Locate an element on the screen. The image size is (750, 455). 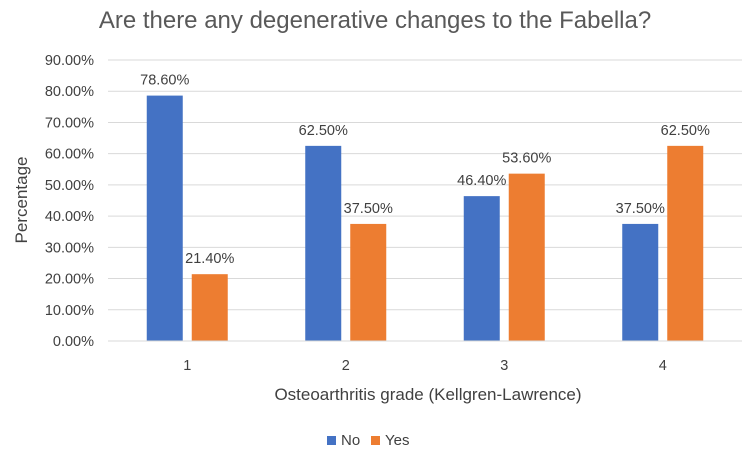
data-label-yes-2: 37.50% is located at coordinates (368, 209).